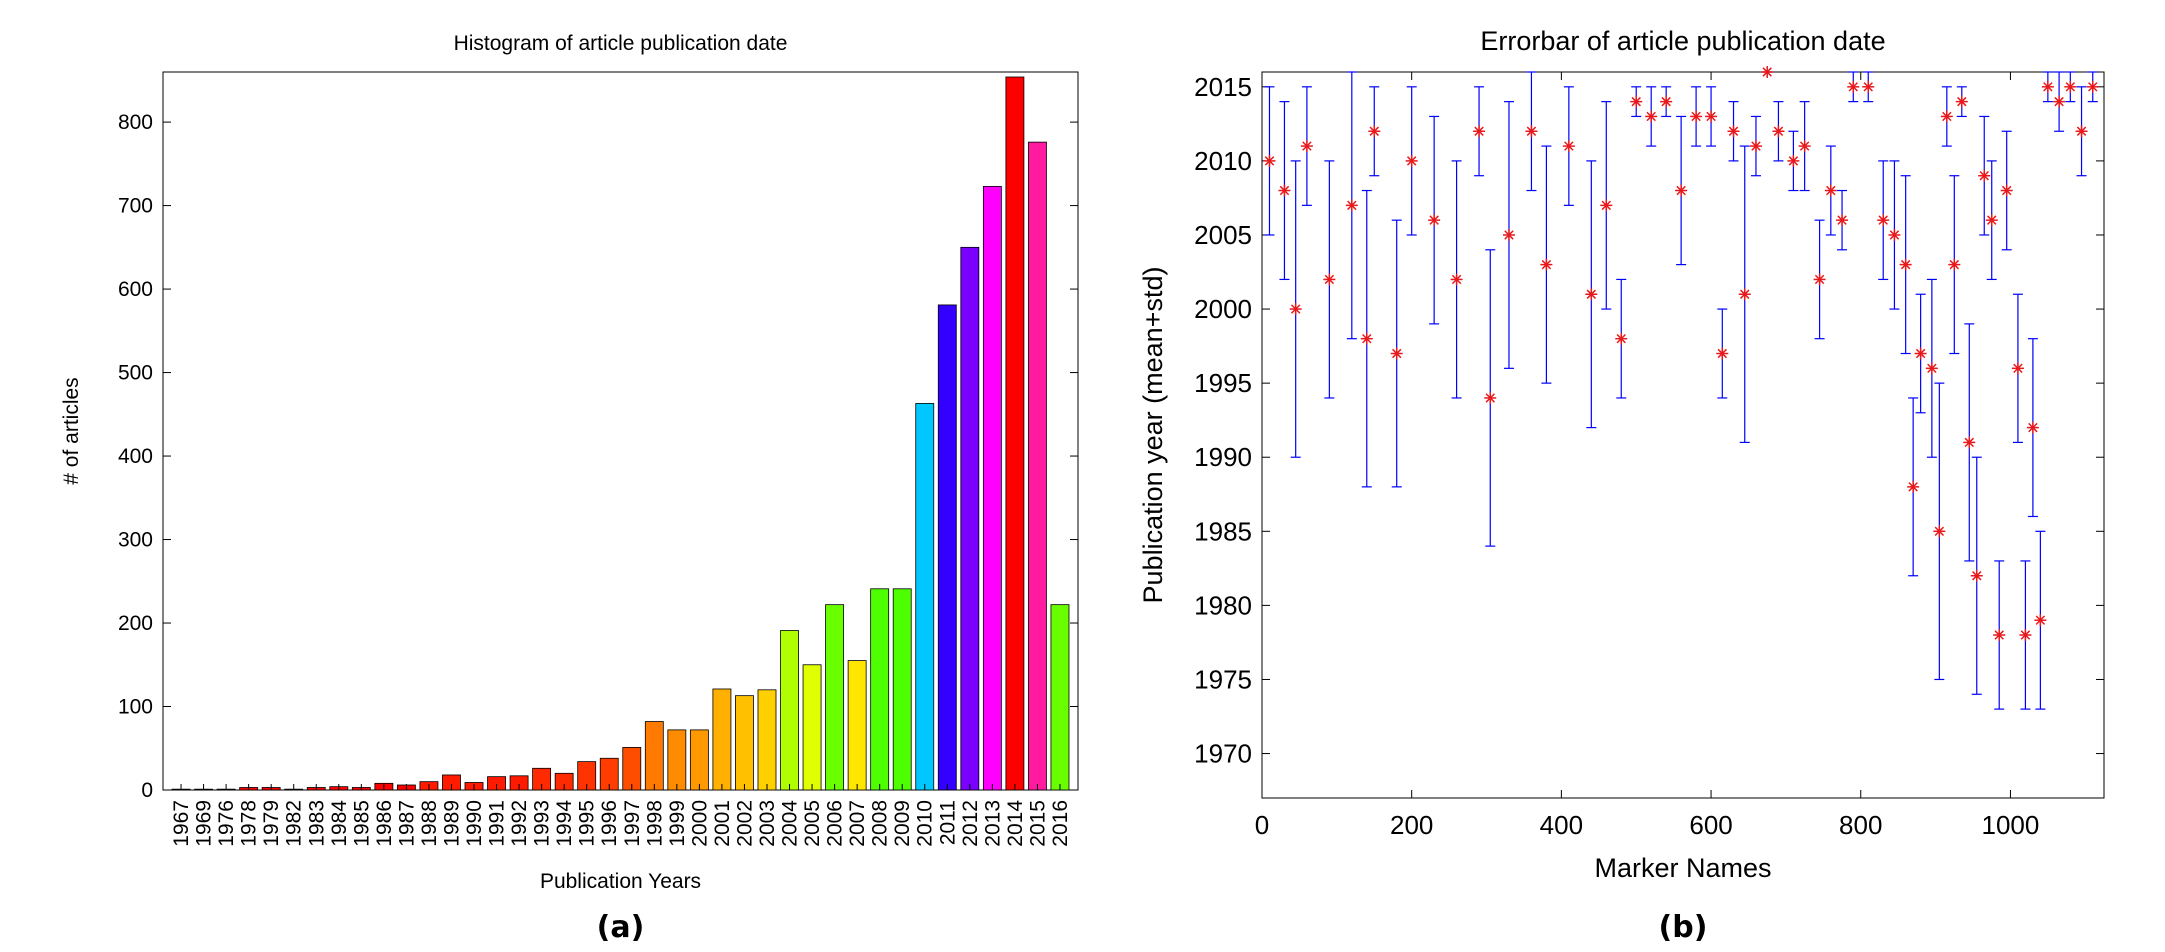 The height and width of the screenshot is (952, 2165). Describe the element at coordinates (632, 823) in the screenshot. I see `x-tick-label: 1997` at that location.